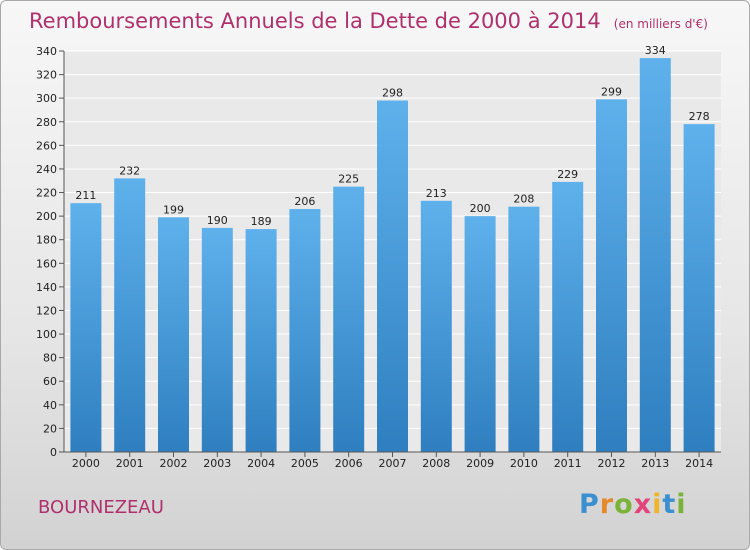 The image size is (750, 550). Describe the element at coordinates (524, 463) in the screenshot. I see `x-tick-label: 2010` at that location.